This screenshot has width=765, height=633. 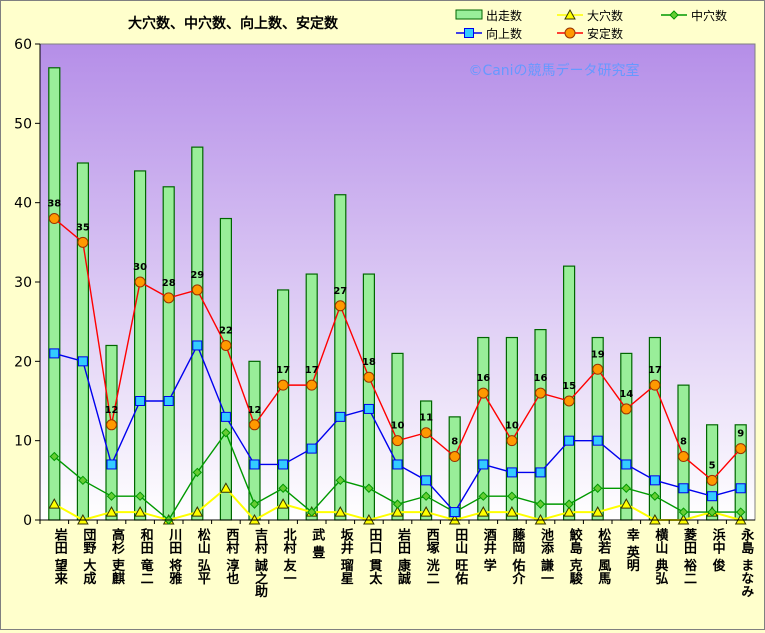 I want to click on x-tick-label: 岩田 望来, so click(x=60, y=556).